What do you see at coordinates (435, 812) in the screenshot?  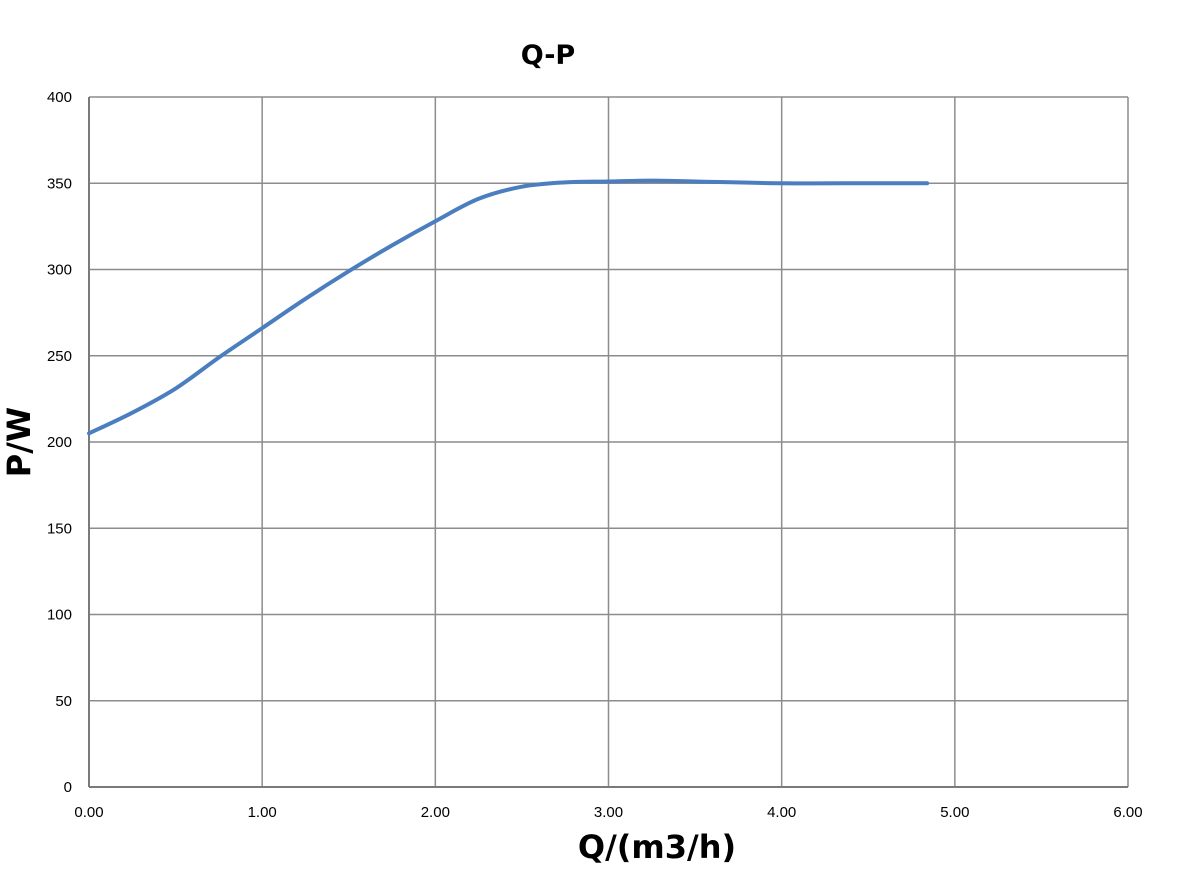 I see `x-tick-label: 2.00` at bounding box center [435, 812].